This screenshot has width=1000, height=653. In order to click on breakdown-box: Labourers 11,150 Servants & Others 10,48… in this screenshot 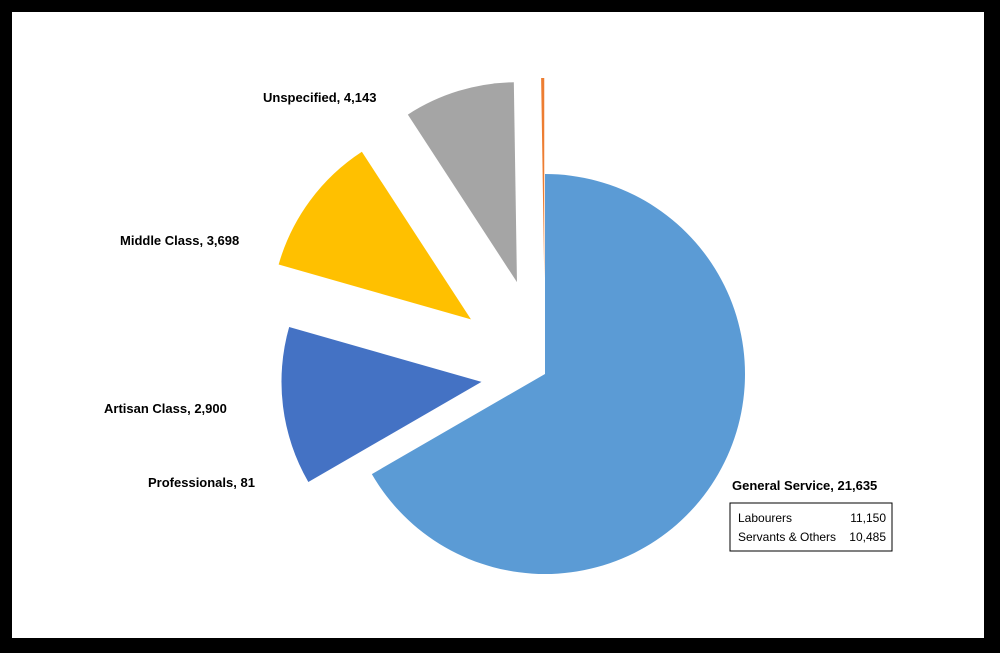, I will do `click(811, 527)`.